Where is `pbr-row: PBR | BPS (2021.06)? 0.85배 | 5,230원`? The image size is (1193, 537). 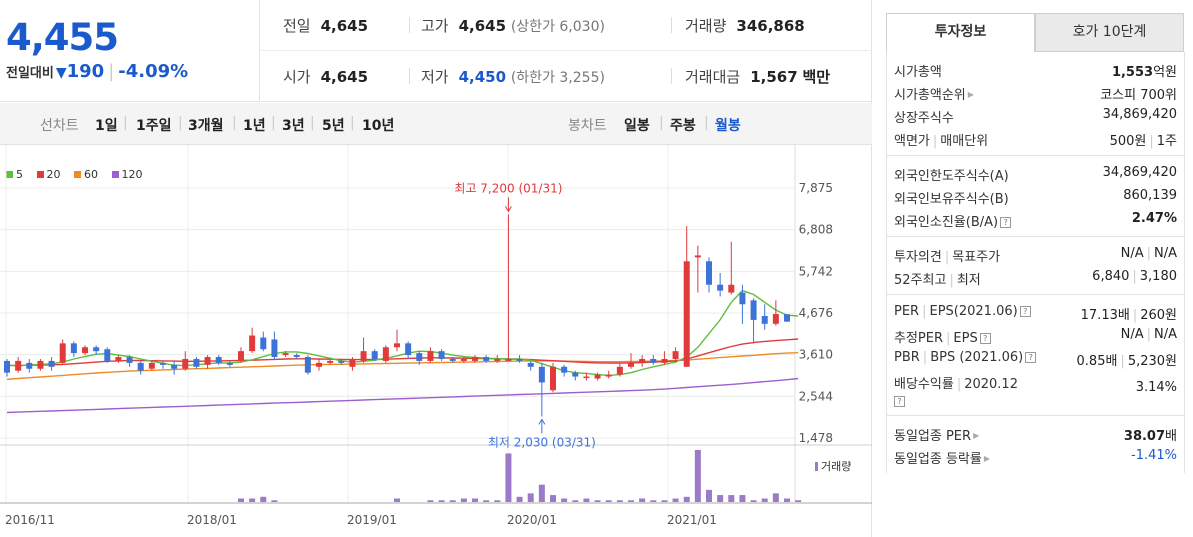
pbr-row: PBR | BPS (2021.06)? 0.85배 | 5,230원 is located at coordinates (1035, 359).